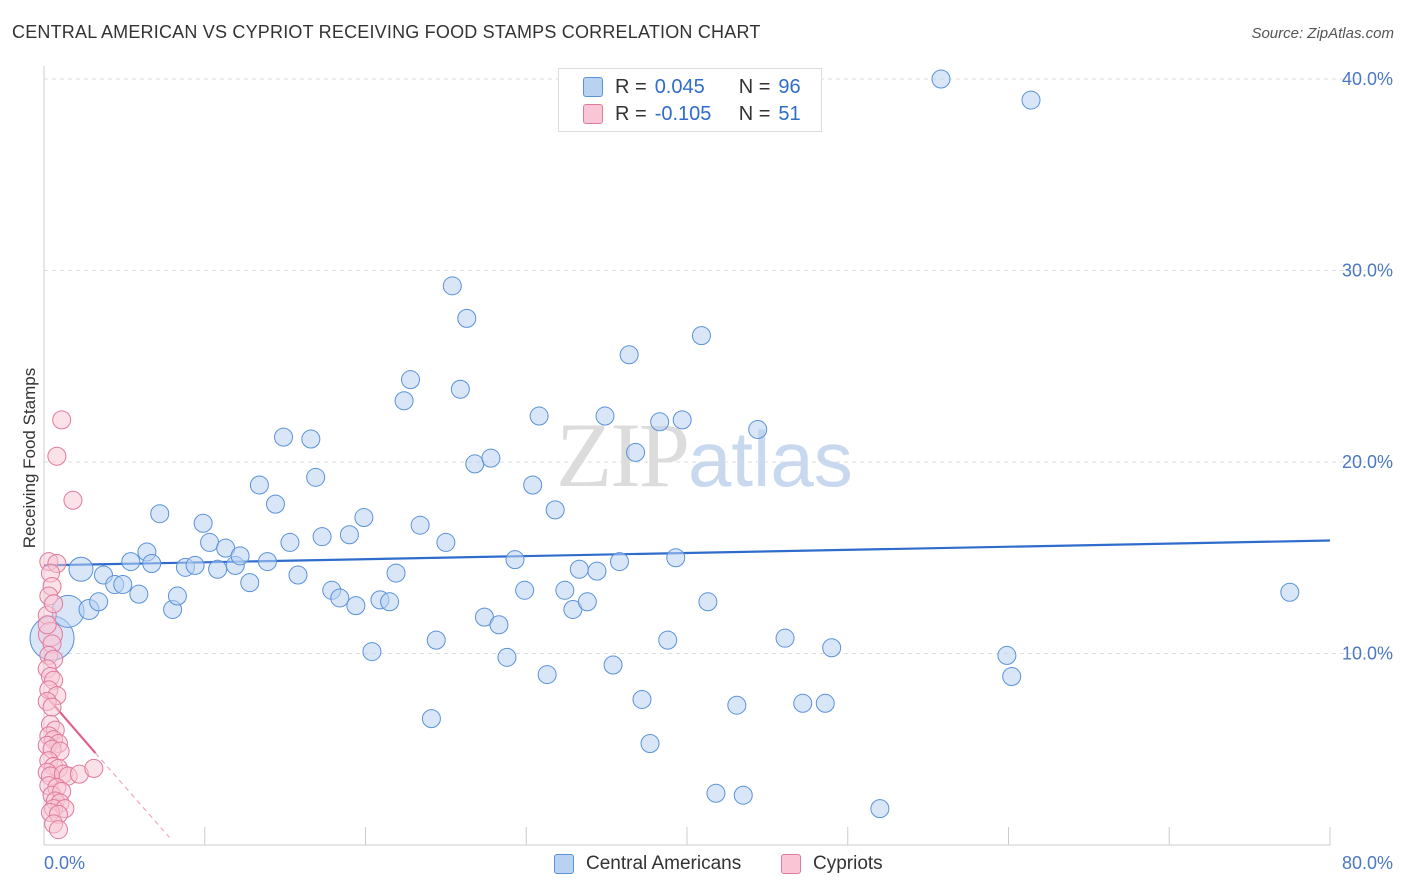 Image resolution: width=1406 pixels, height=892 pixels. Describe the element at coordinates (791, 864) in the screenshot. I see `bottom-legend-swatch-cypriot` at that location.